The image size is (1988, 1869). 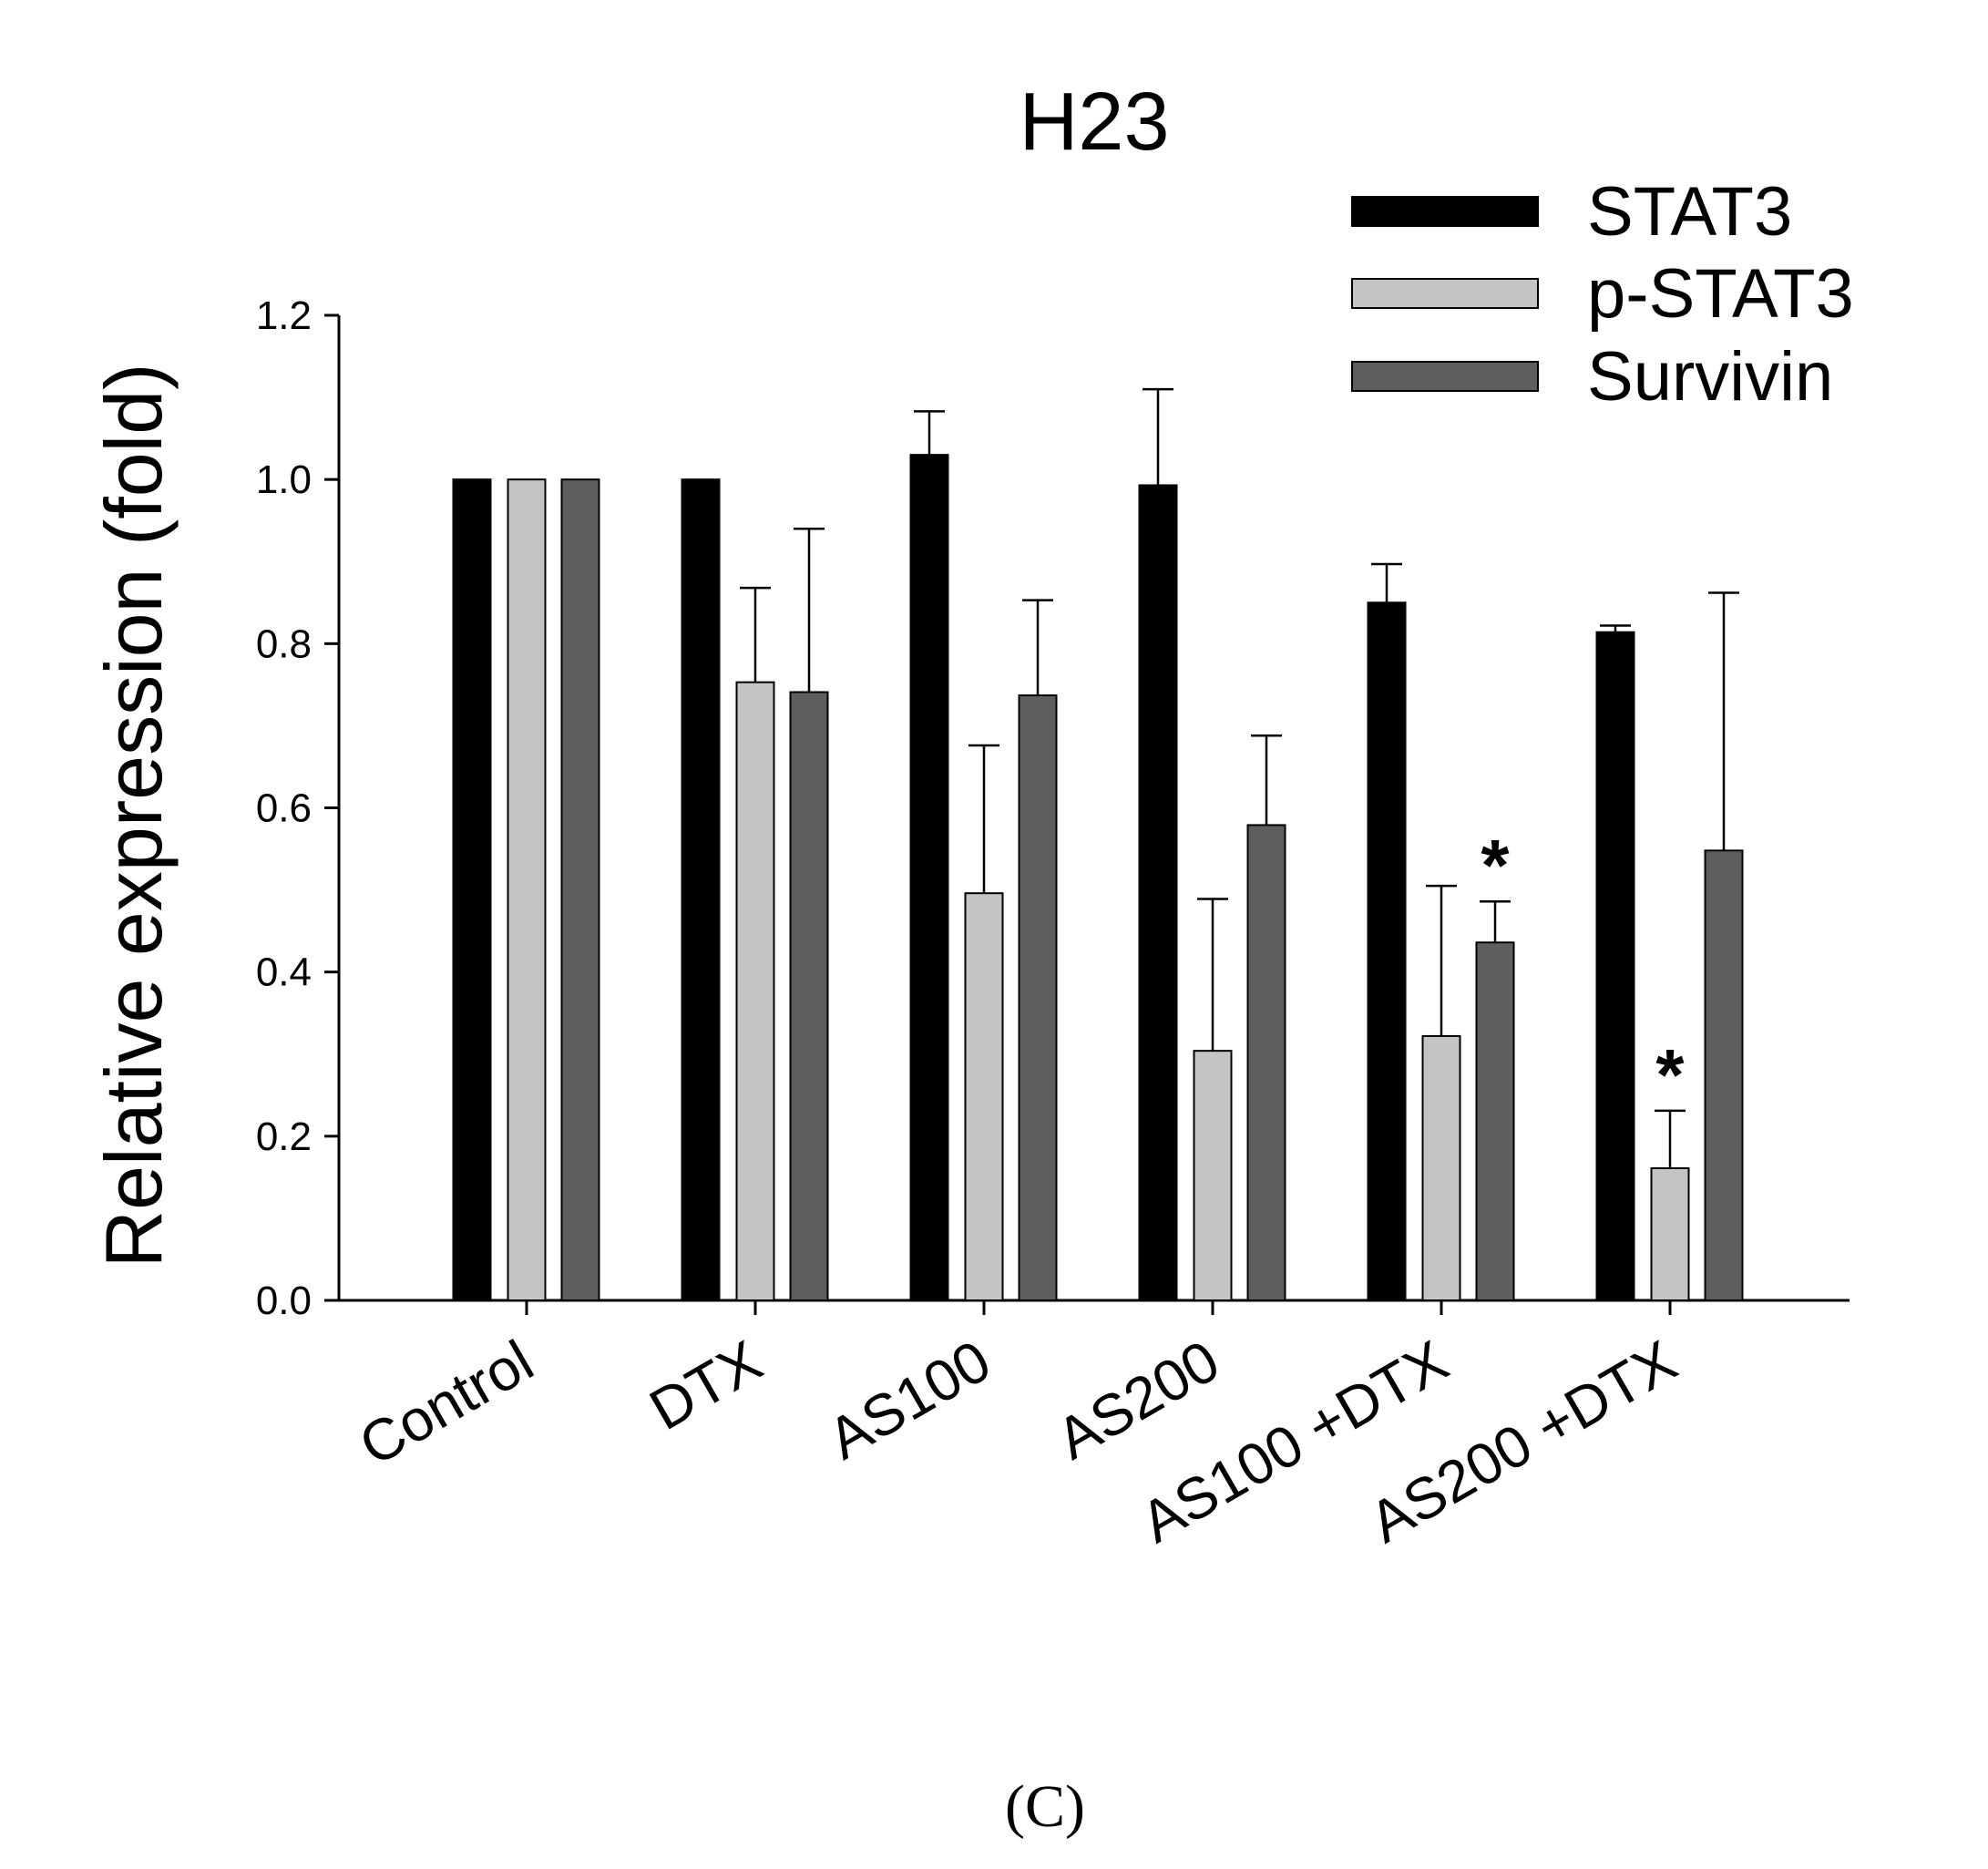 What do you see at coordinates (284, 315) in the screenshot?
I see `y-tick-label: 1.2` at bounding box center [284, 315].